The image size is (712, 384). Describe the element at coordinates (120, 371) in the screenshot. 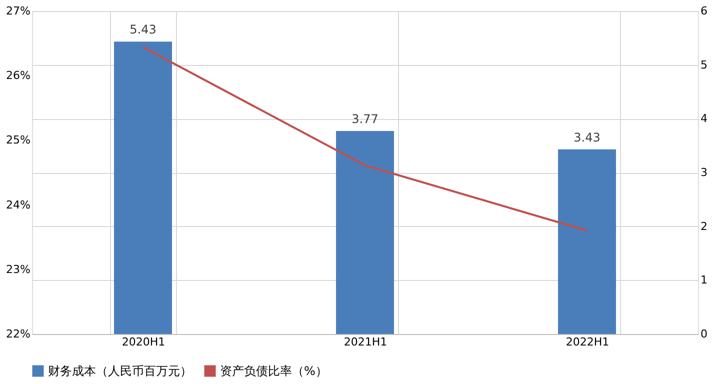

I see `legend-label: 财务成本（人民币百万元）` at that location.